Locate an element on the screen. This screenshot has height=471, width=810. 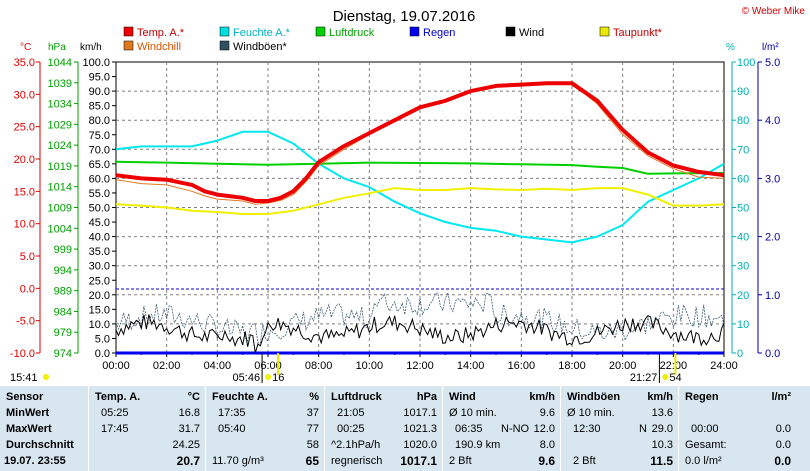
hdr-pressure-unit: hPa is located at coordinates (426, 397).